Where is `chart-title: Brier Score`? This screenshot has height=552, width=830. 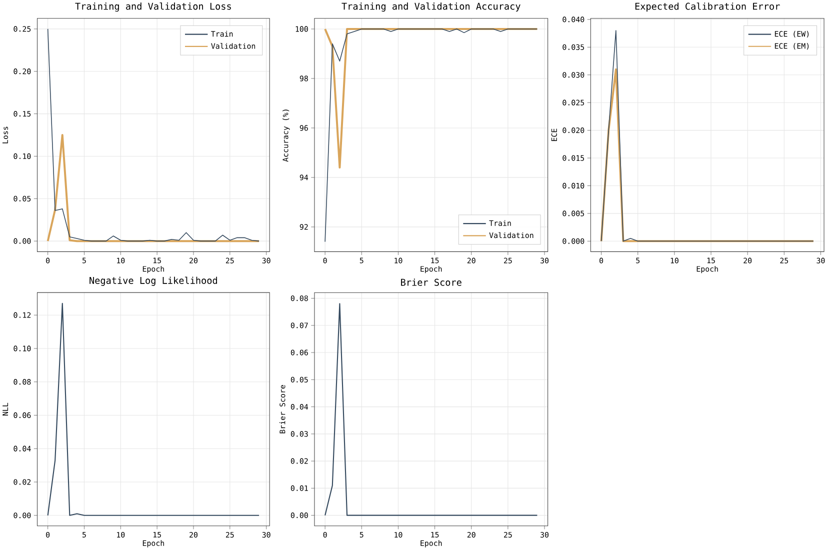 chart-title: Brier Score is located at coordinates (431, 282).